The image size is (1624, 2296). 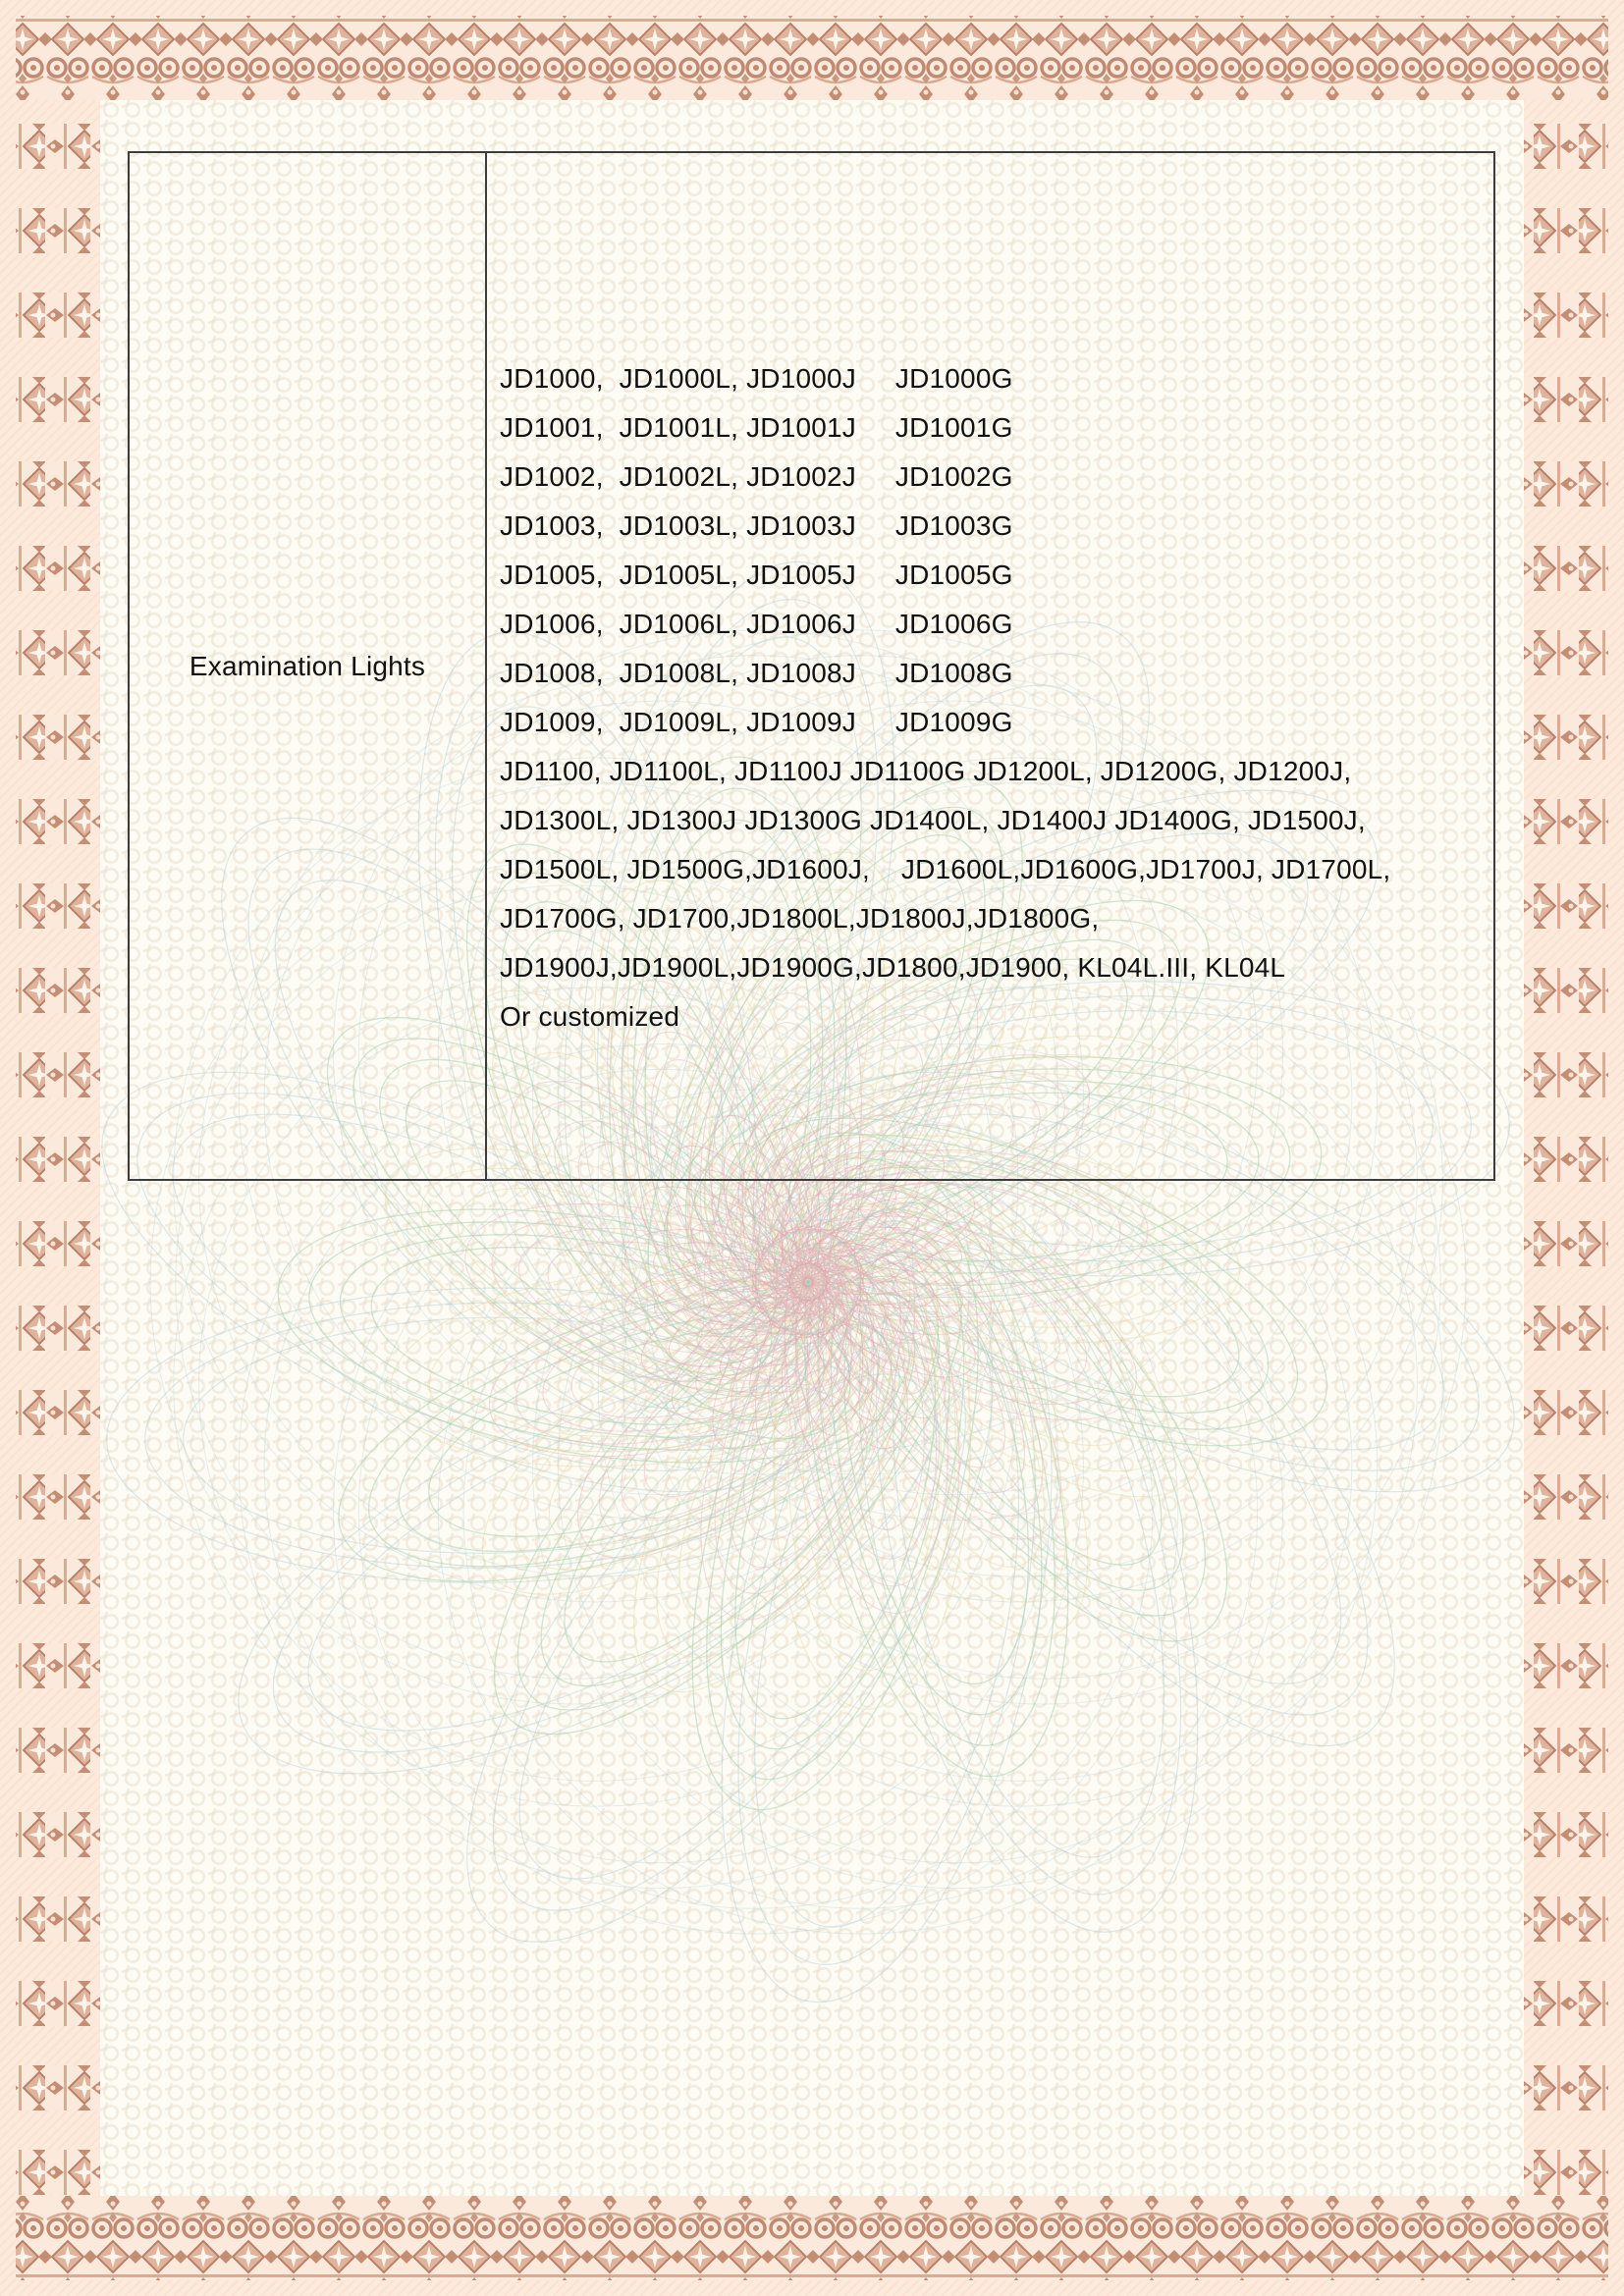 I want to click on model-line: JD1005, JD1005L, JD1005J JD1005G, so click(x=756, y=575).